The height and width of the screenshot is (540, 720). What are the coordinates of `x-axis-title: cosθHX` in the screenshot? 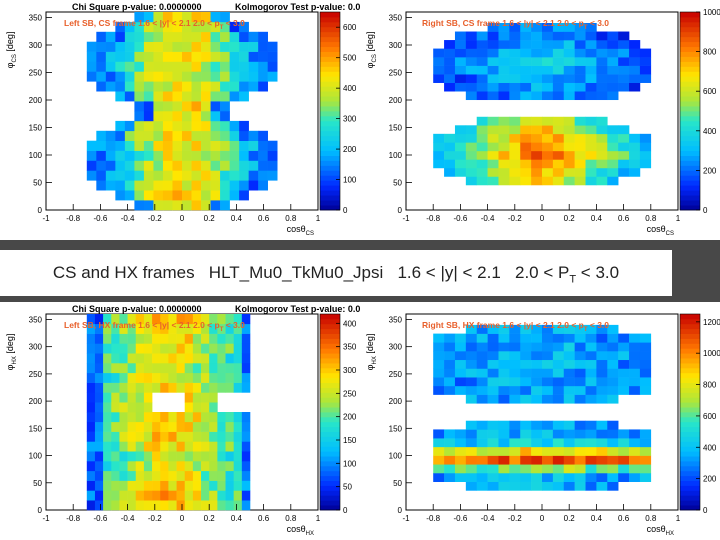 It's located at (660, 530).